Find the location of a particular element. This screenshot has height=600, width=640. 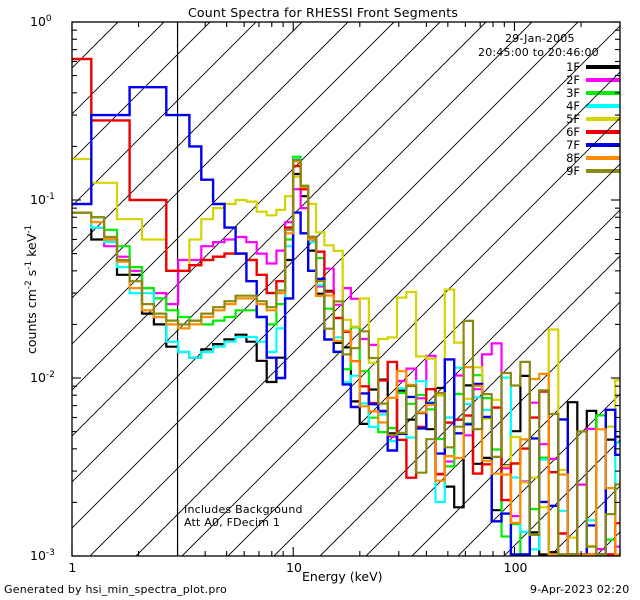

footer-timestamp: 9-Apr-2023 02:20 is located at coordinates (580, 589).